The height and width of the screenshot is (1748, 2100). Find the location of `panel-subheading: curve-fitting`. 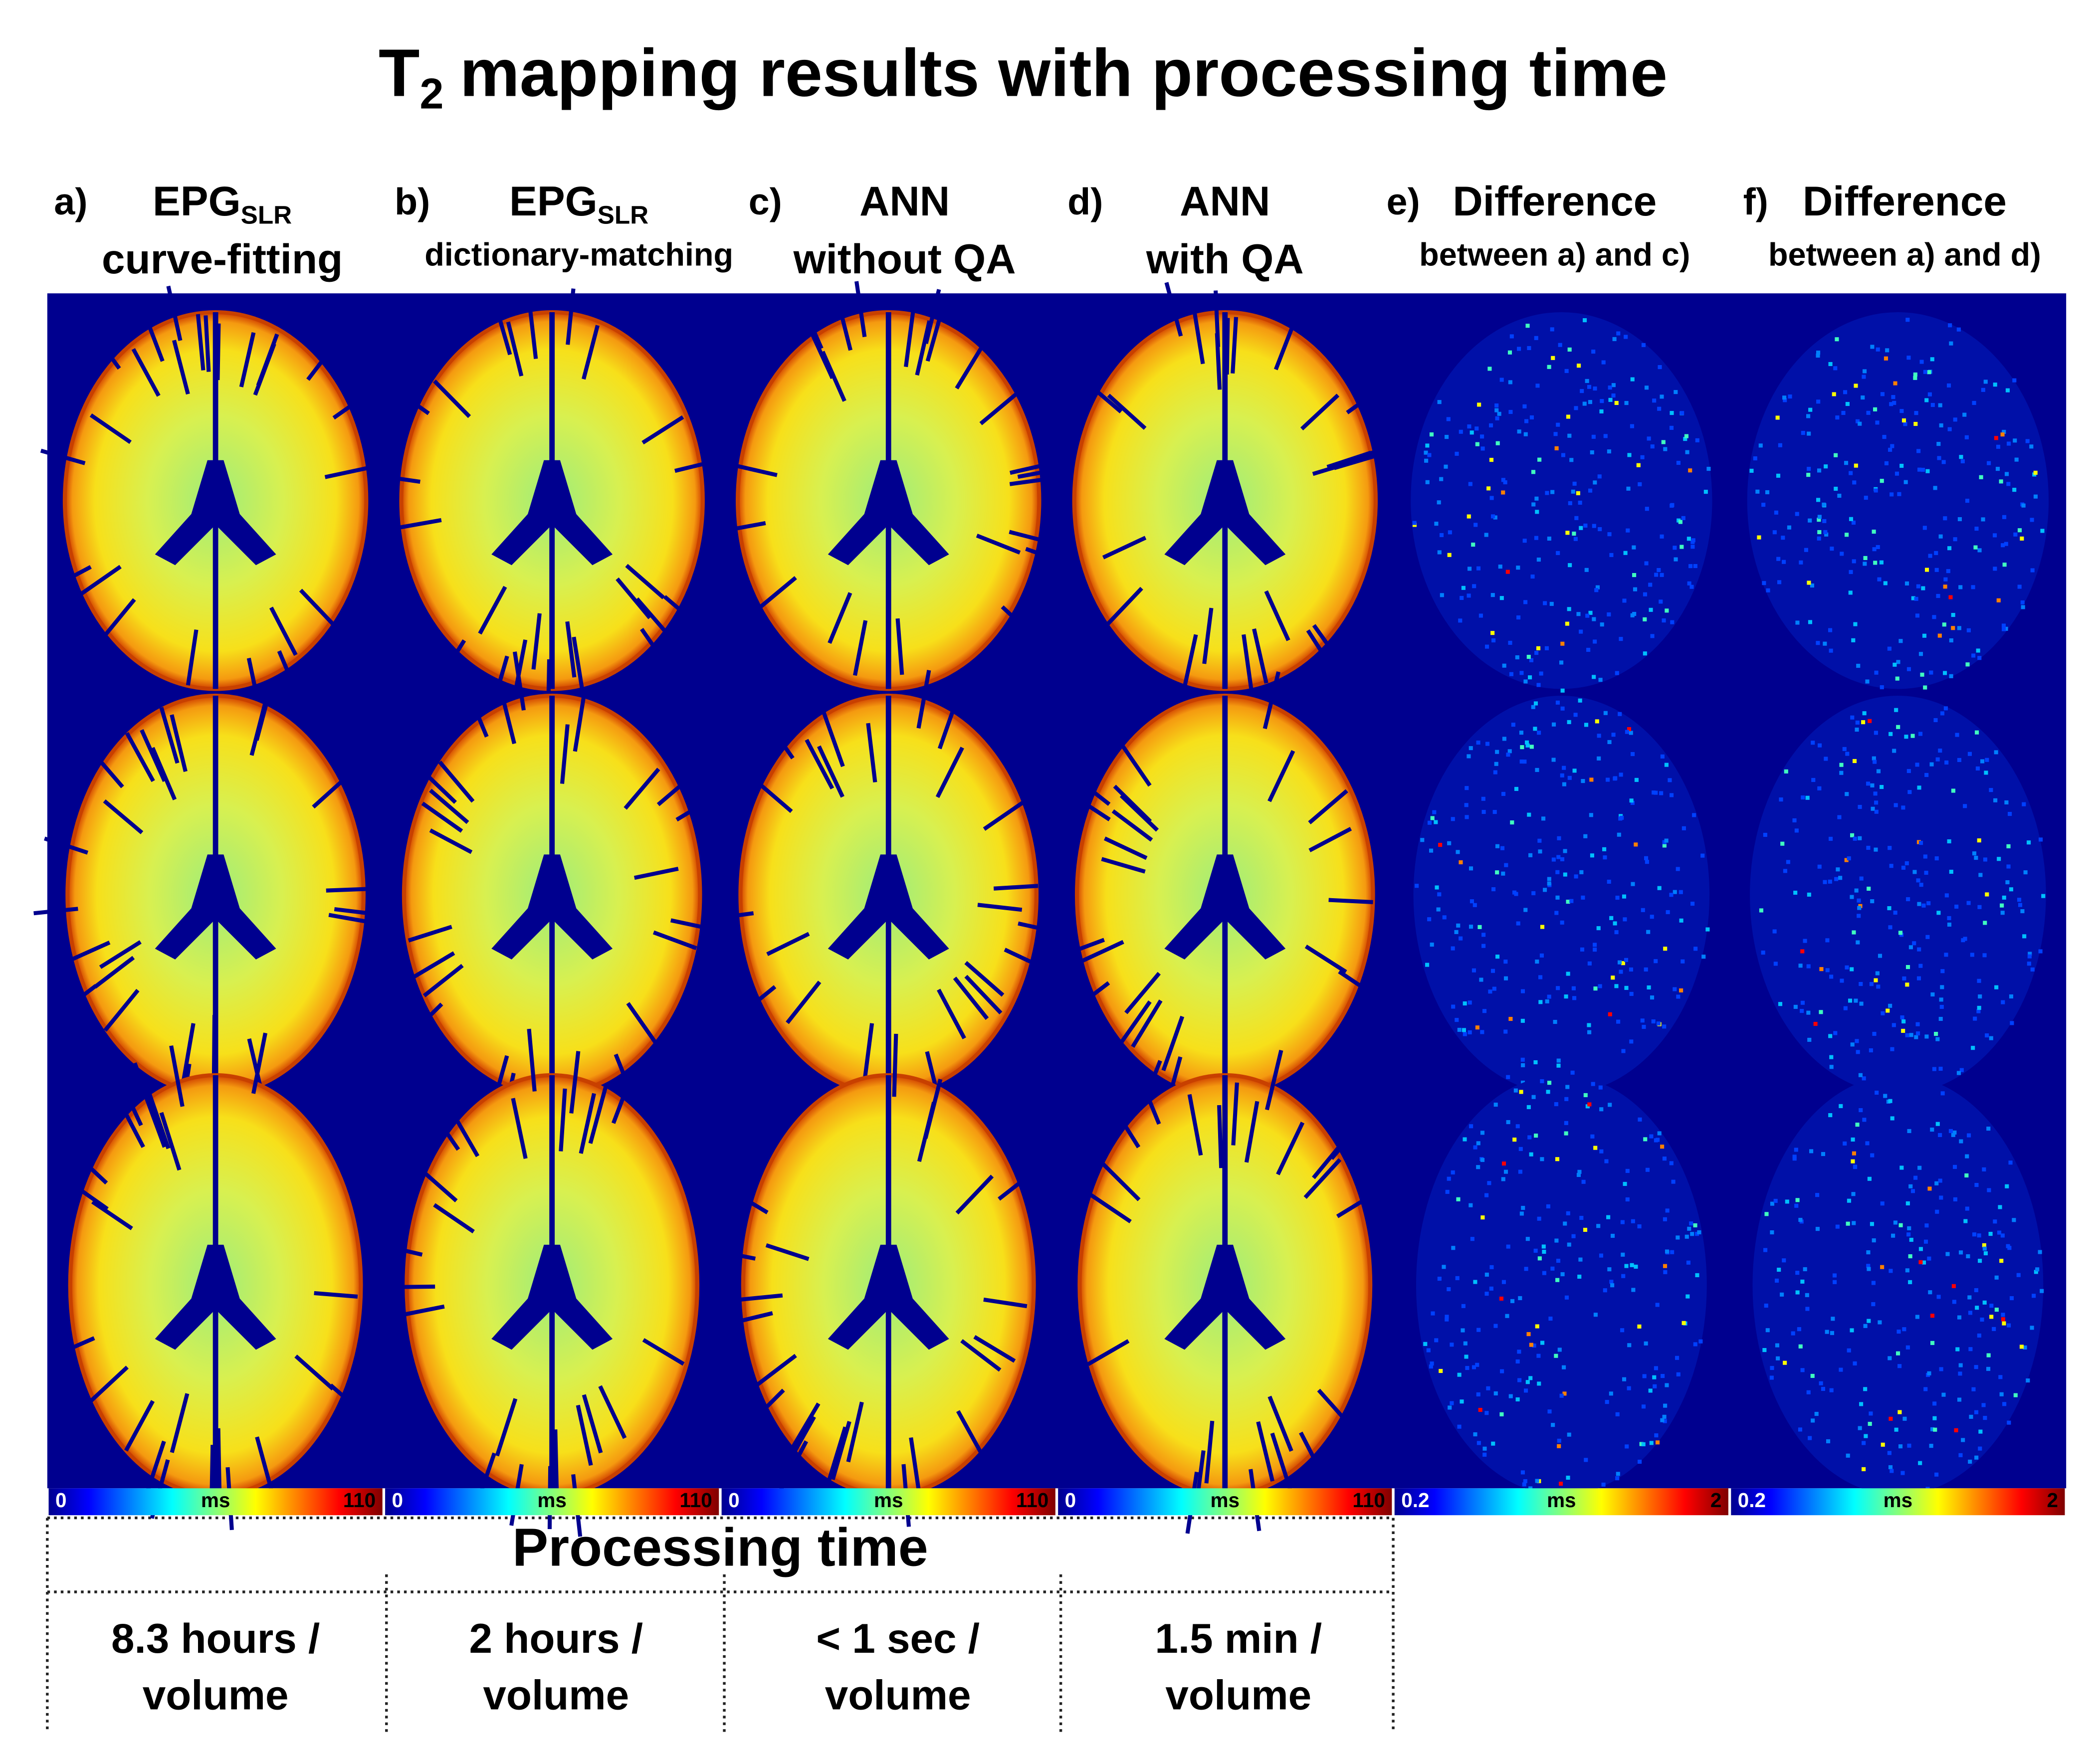

panel-subheading: curve-fitting is located at coordinates (222, 258).